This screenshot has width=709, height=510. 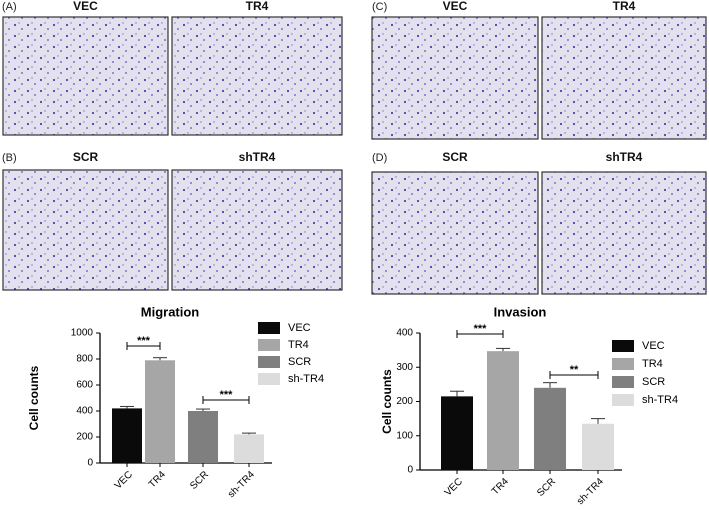 I want to click on chart-title: Migration, so click(x=170, y=311).